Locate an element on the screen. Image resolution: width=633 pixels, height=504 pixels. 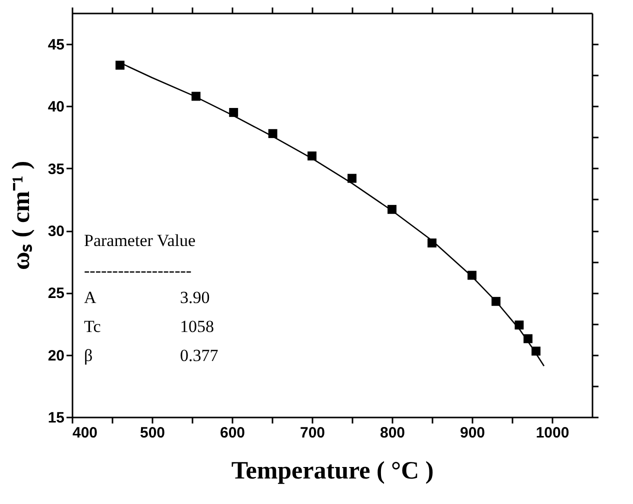
x-tick-label: 900 is located at coordinates (473, 433).